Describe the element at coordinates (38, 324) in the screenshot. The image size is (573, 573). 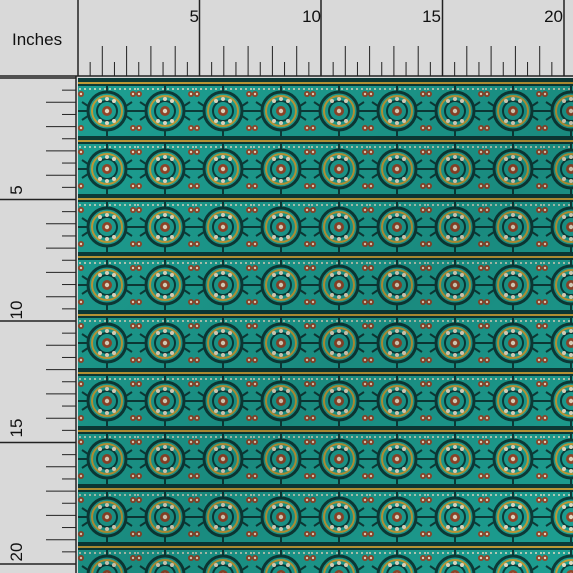
I see `left-ruler-ticks` at that location.